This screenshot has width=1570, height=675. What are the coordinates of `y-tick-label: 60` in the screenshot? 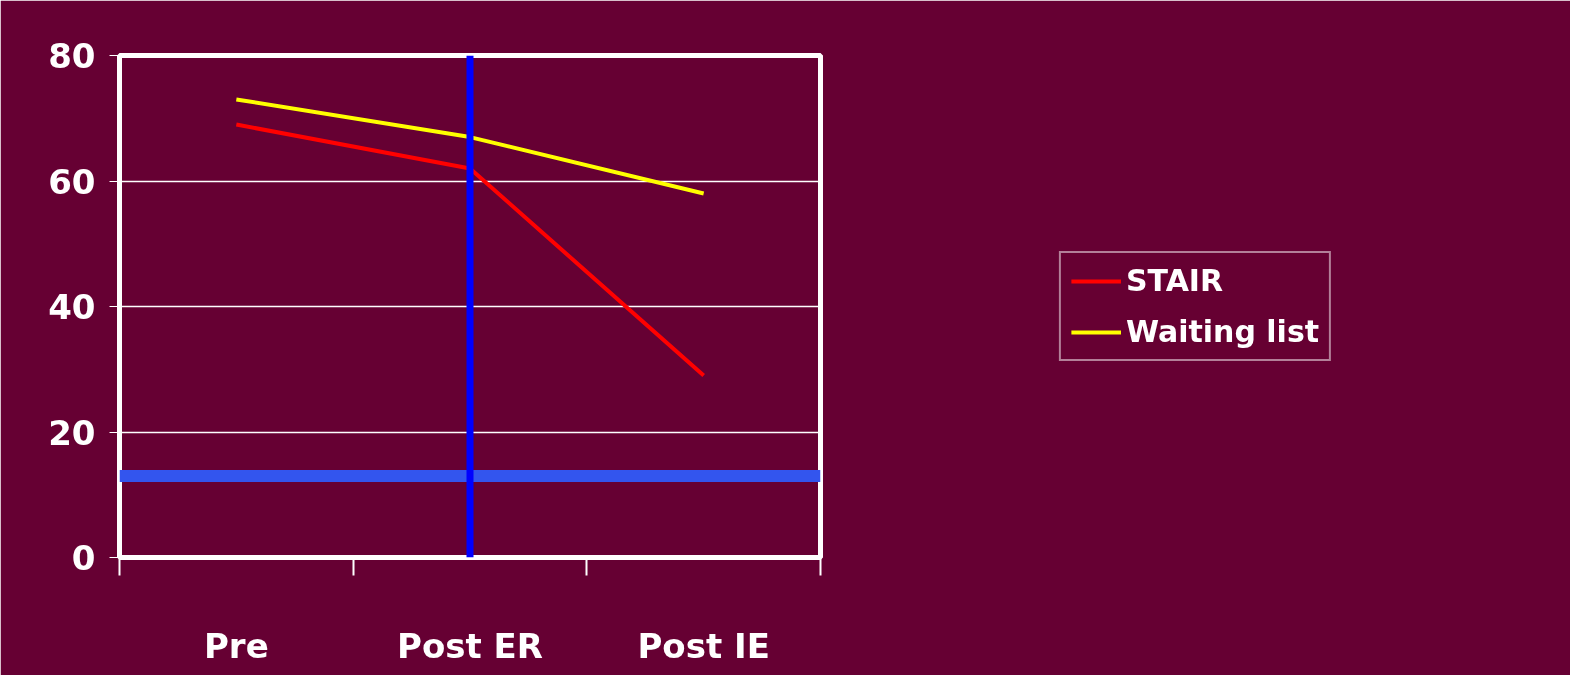 It's located at (72, 181).